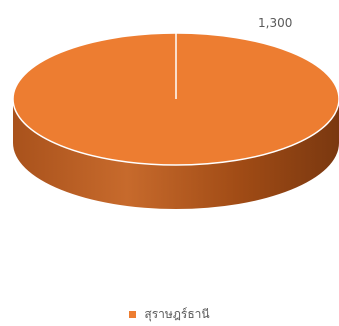 Image resolution: width=339 pixels, height=326 pixels. What do you see at coordinates (133, 314) in the screenshot?
I see `legend-swatch` at bounding box center [133, 314].